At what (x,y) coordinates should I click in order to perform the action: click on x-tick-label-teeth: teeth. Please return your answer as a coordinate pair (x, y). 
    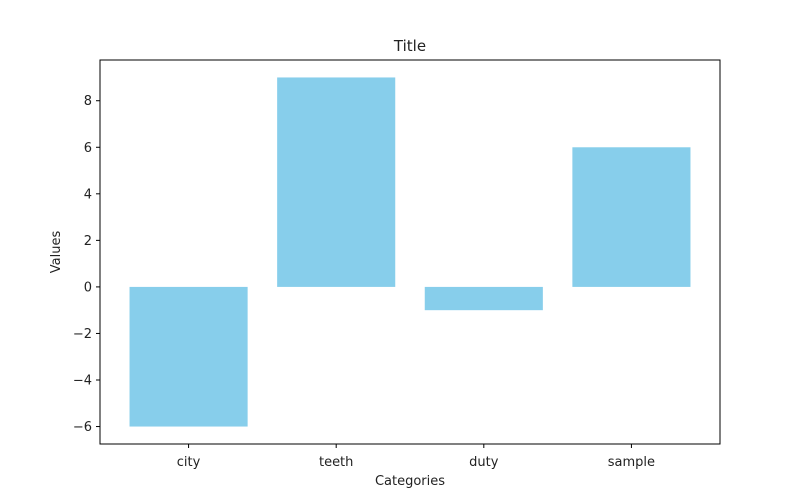
    Looking at the image, I should click on (336, 462).